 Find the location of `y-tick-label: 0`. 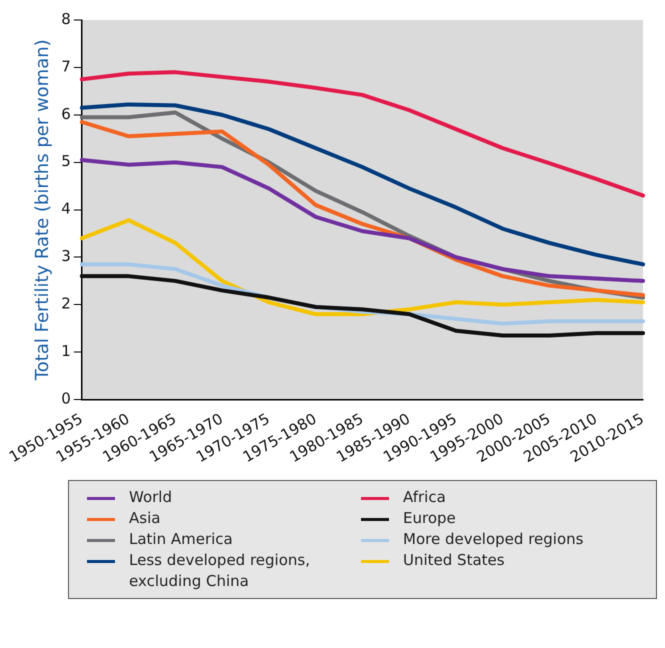

y-tick-label: 0 is located at coordinates (66, 398).